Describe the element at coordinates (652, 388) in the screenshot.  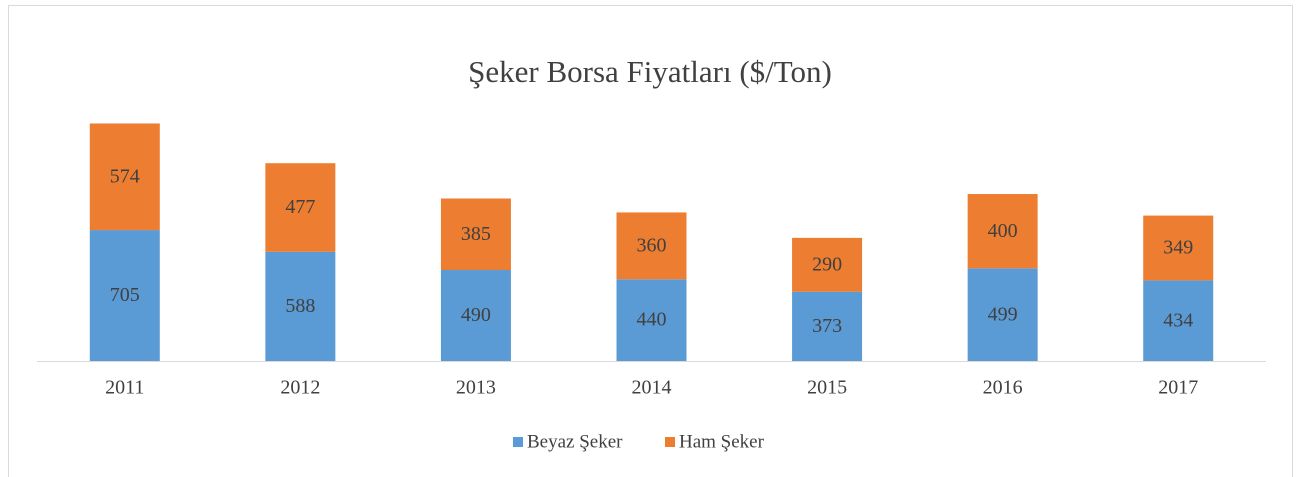
I see `x-tick-label: 2014` at that location.